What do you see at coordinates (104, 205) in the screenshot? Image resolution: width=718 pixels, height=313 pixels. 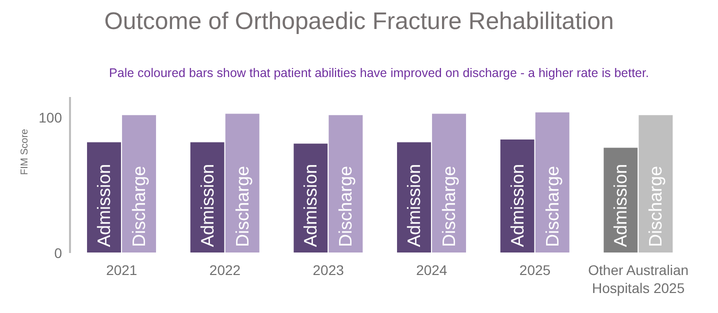 I see `series-label: Admission` at bounding box center [104, 205].